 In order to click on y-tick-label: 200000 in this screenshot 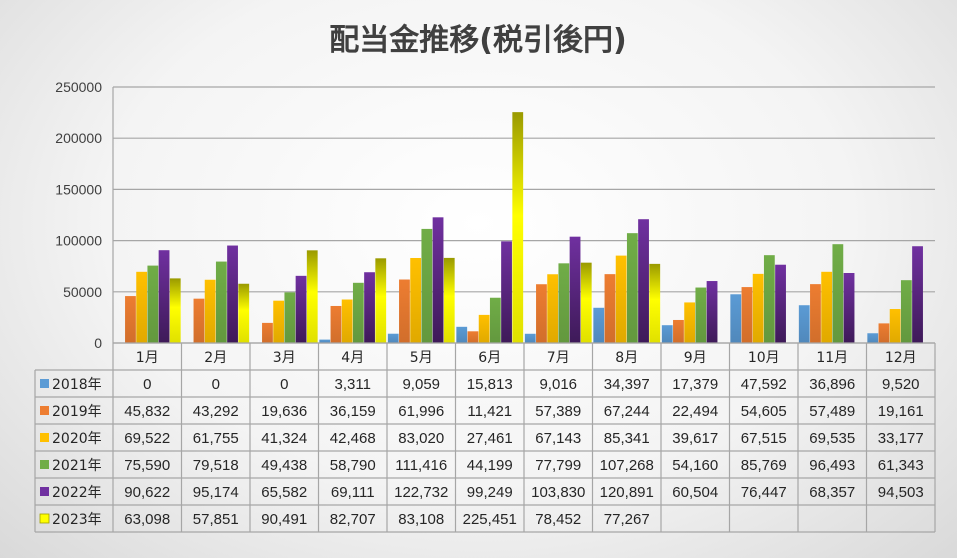, I will do `click(78, 138)`.